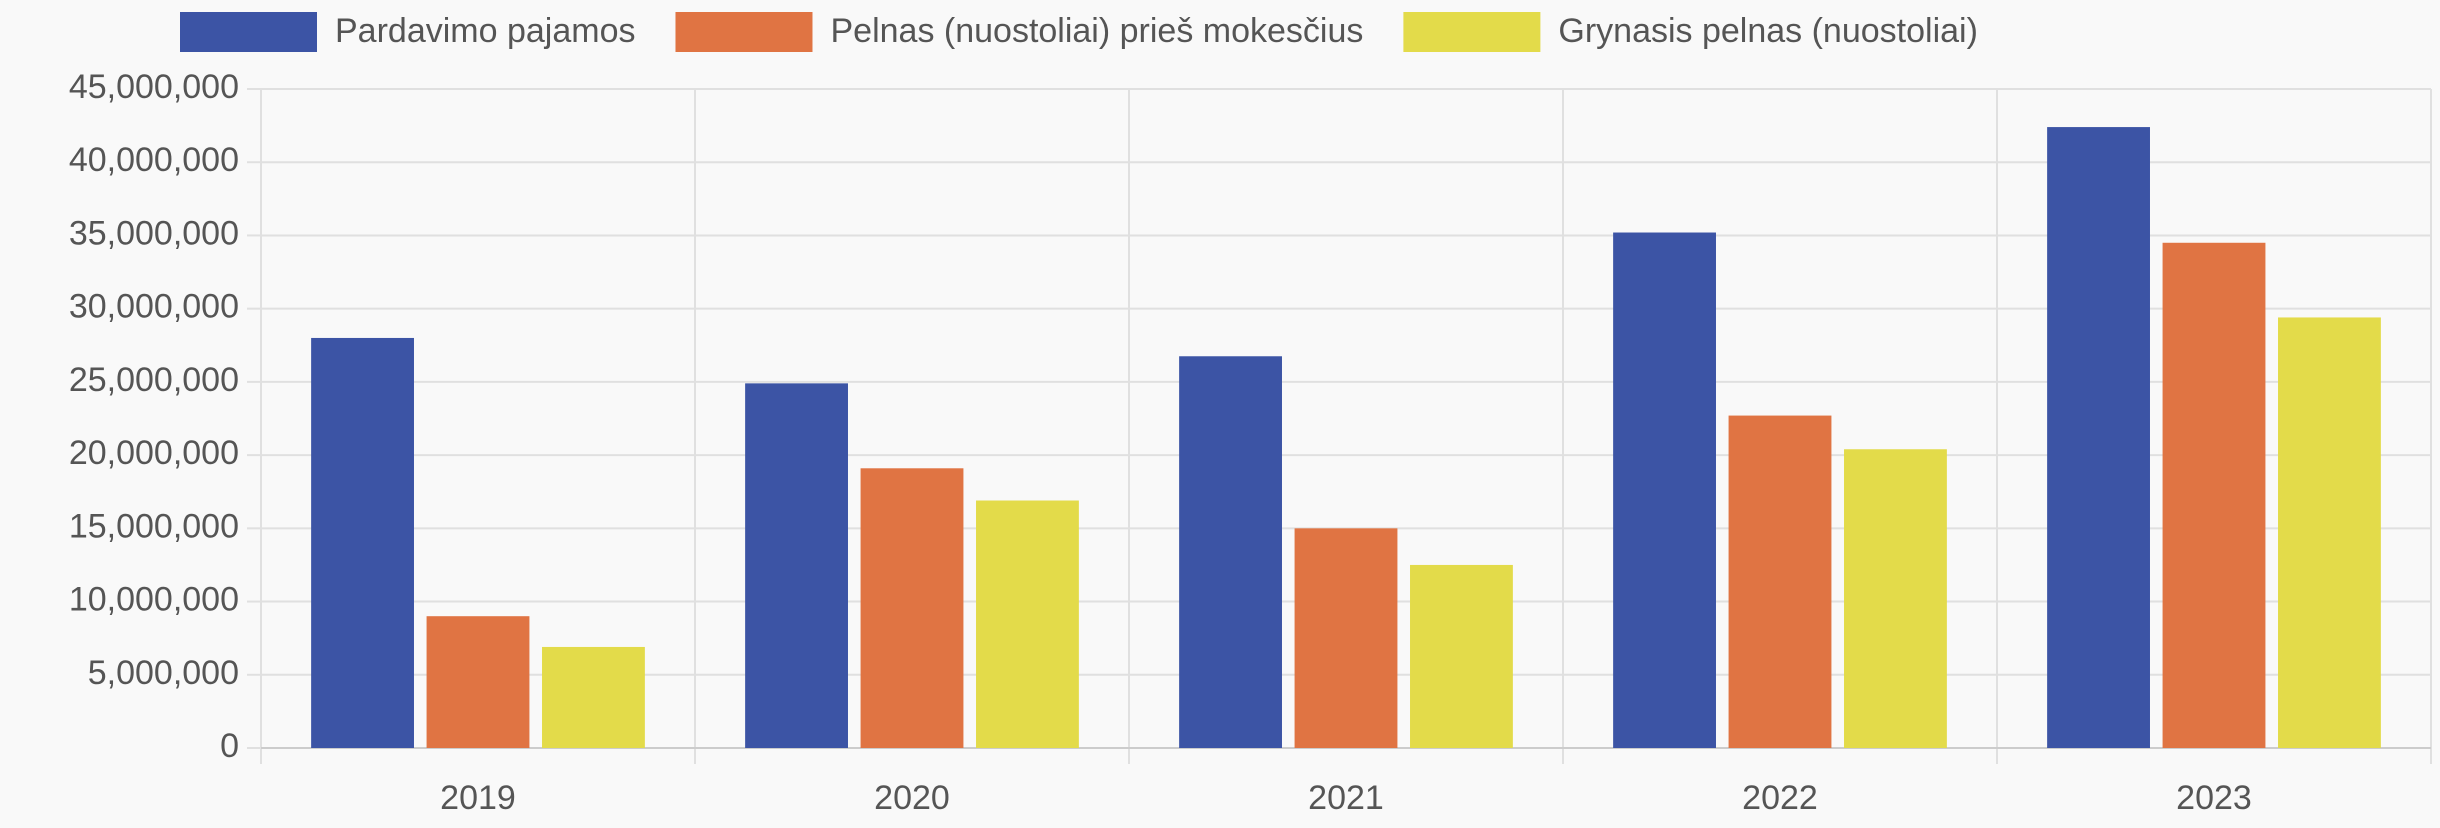  Describe the element at coordinates (1346, 798) in the screenshot. I see `x-tick-label: 2021` at that location.